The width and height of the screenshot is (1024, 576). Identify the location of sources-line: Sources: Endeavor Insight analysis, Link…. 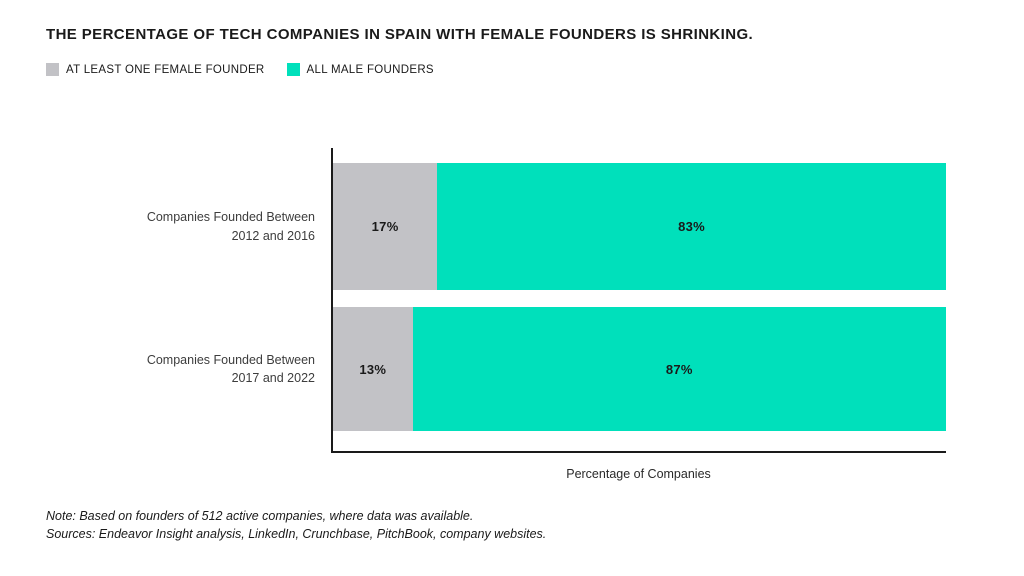
(296, 534).